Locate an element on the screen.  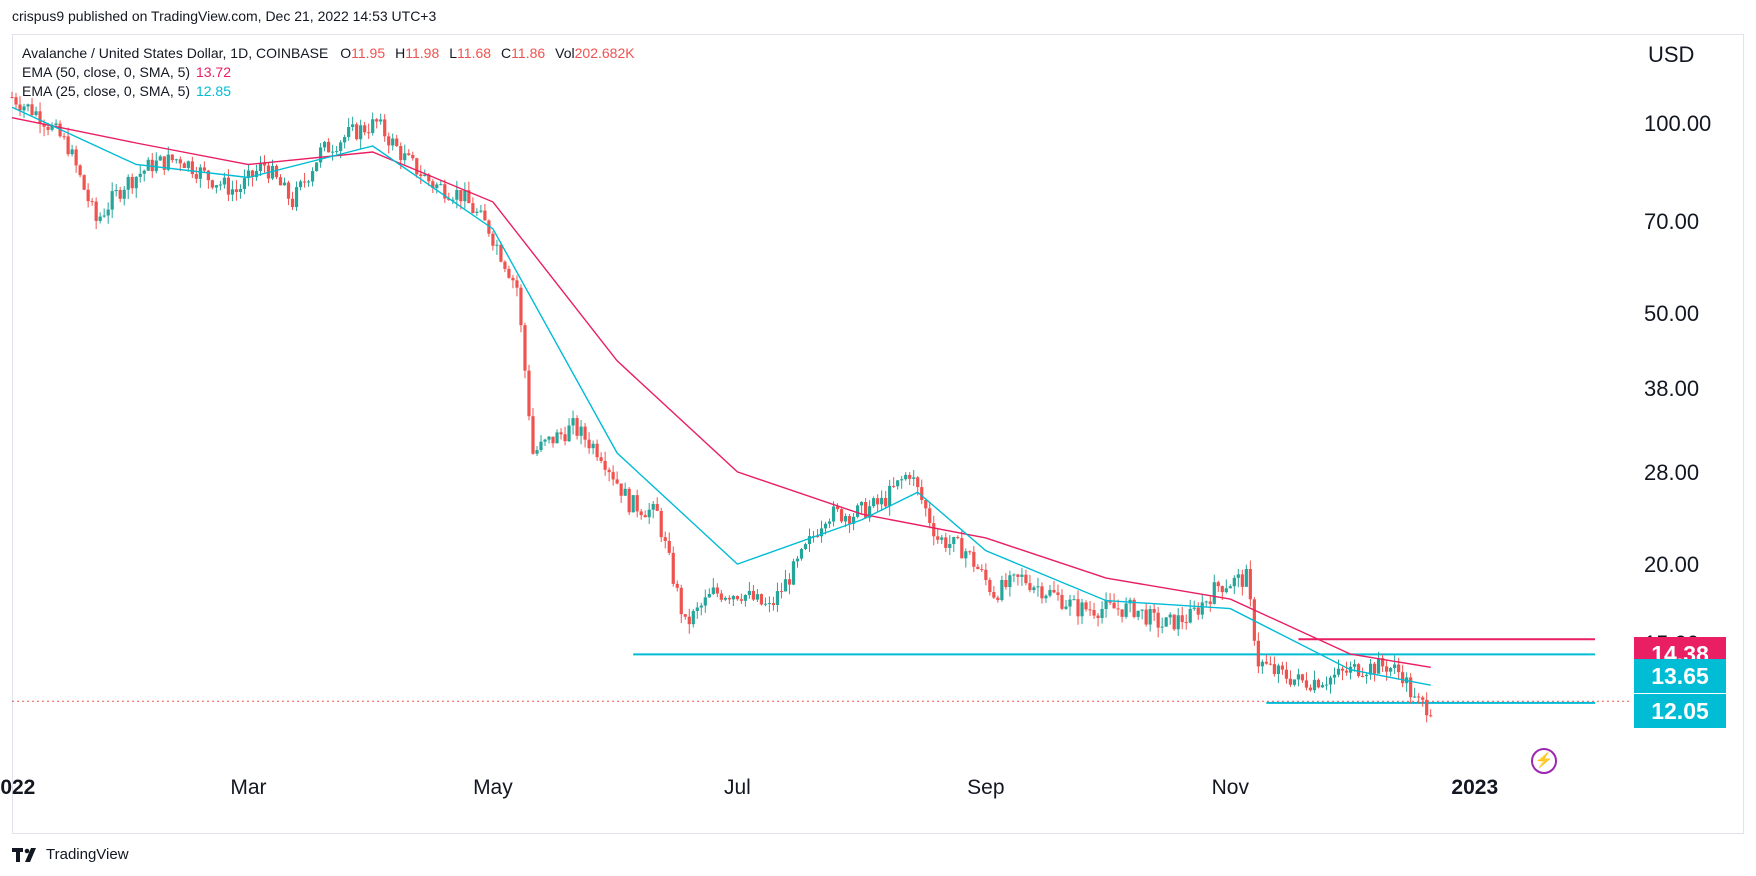
ohlc-l: L11.68 is located at coordinates (470, 53).